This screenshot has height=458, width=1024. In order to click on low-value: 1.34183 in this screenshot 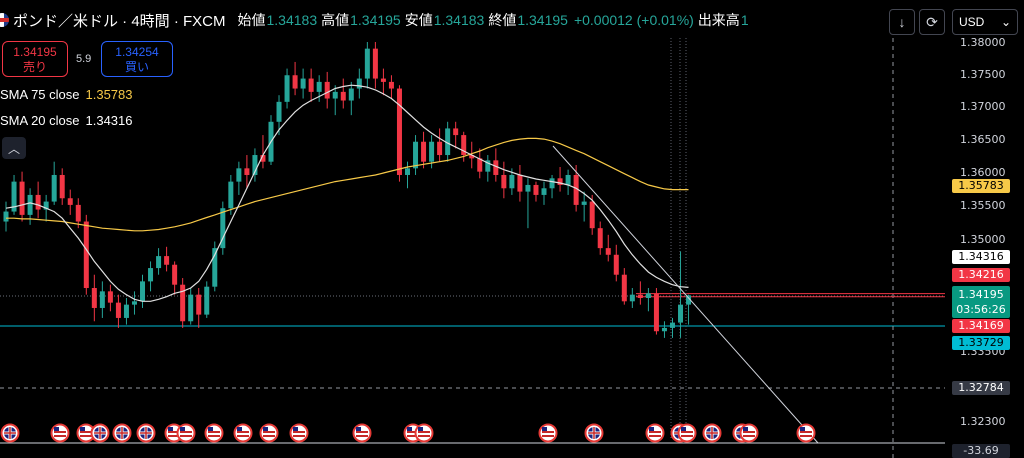, I will do `click(459, 20)`.